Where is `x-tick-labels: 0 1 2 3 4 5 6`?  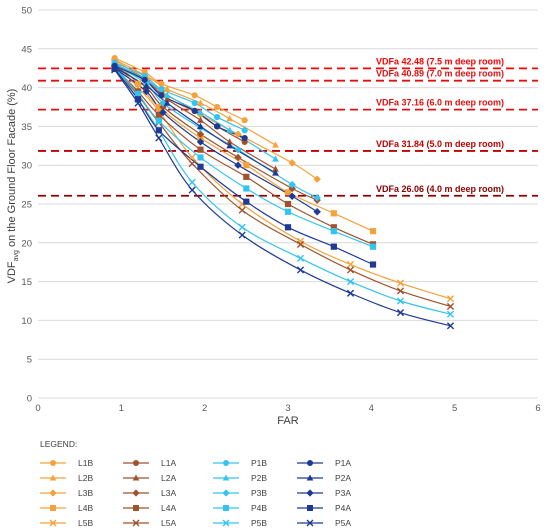
x-tick-labels: 0 1 2 3 4 5 6 is located at coordinates (287, 408).